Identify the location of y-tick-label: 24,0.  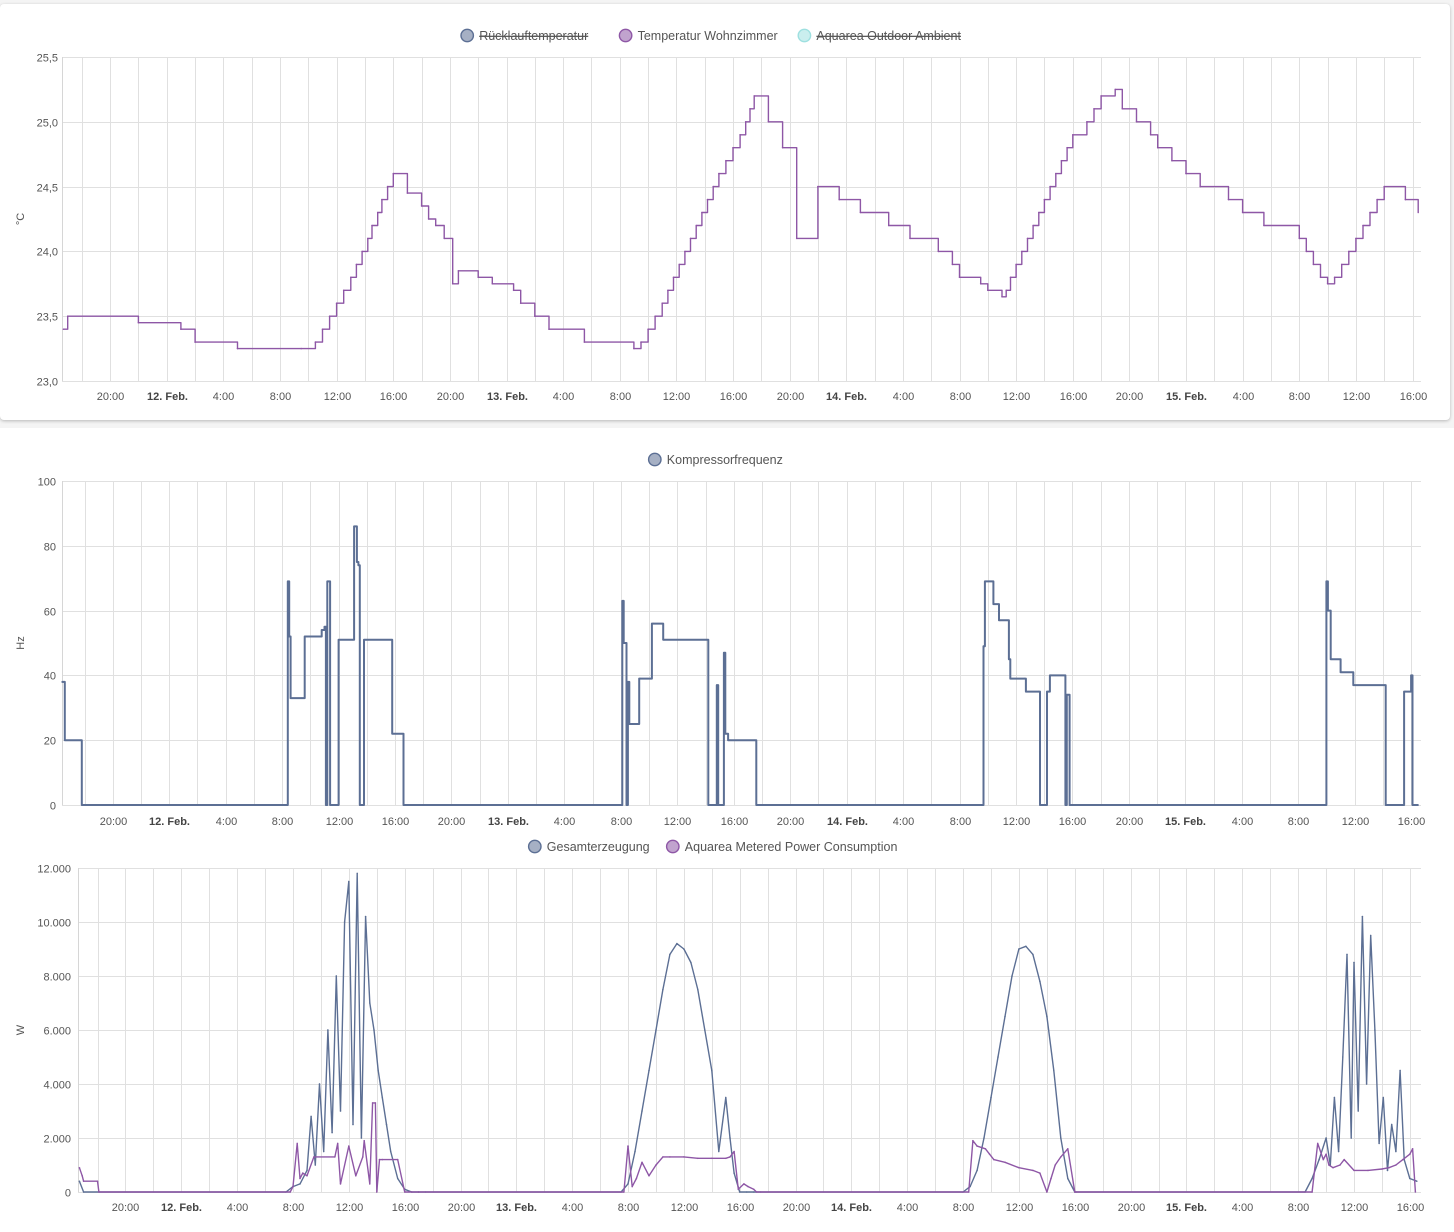
(47, 253).